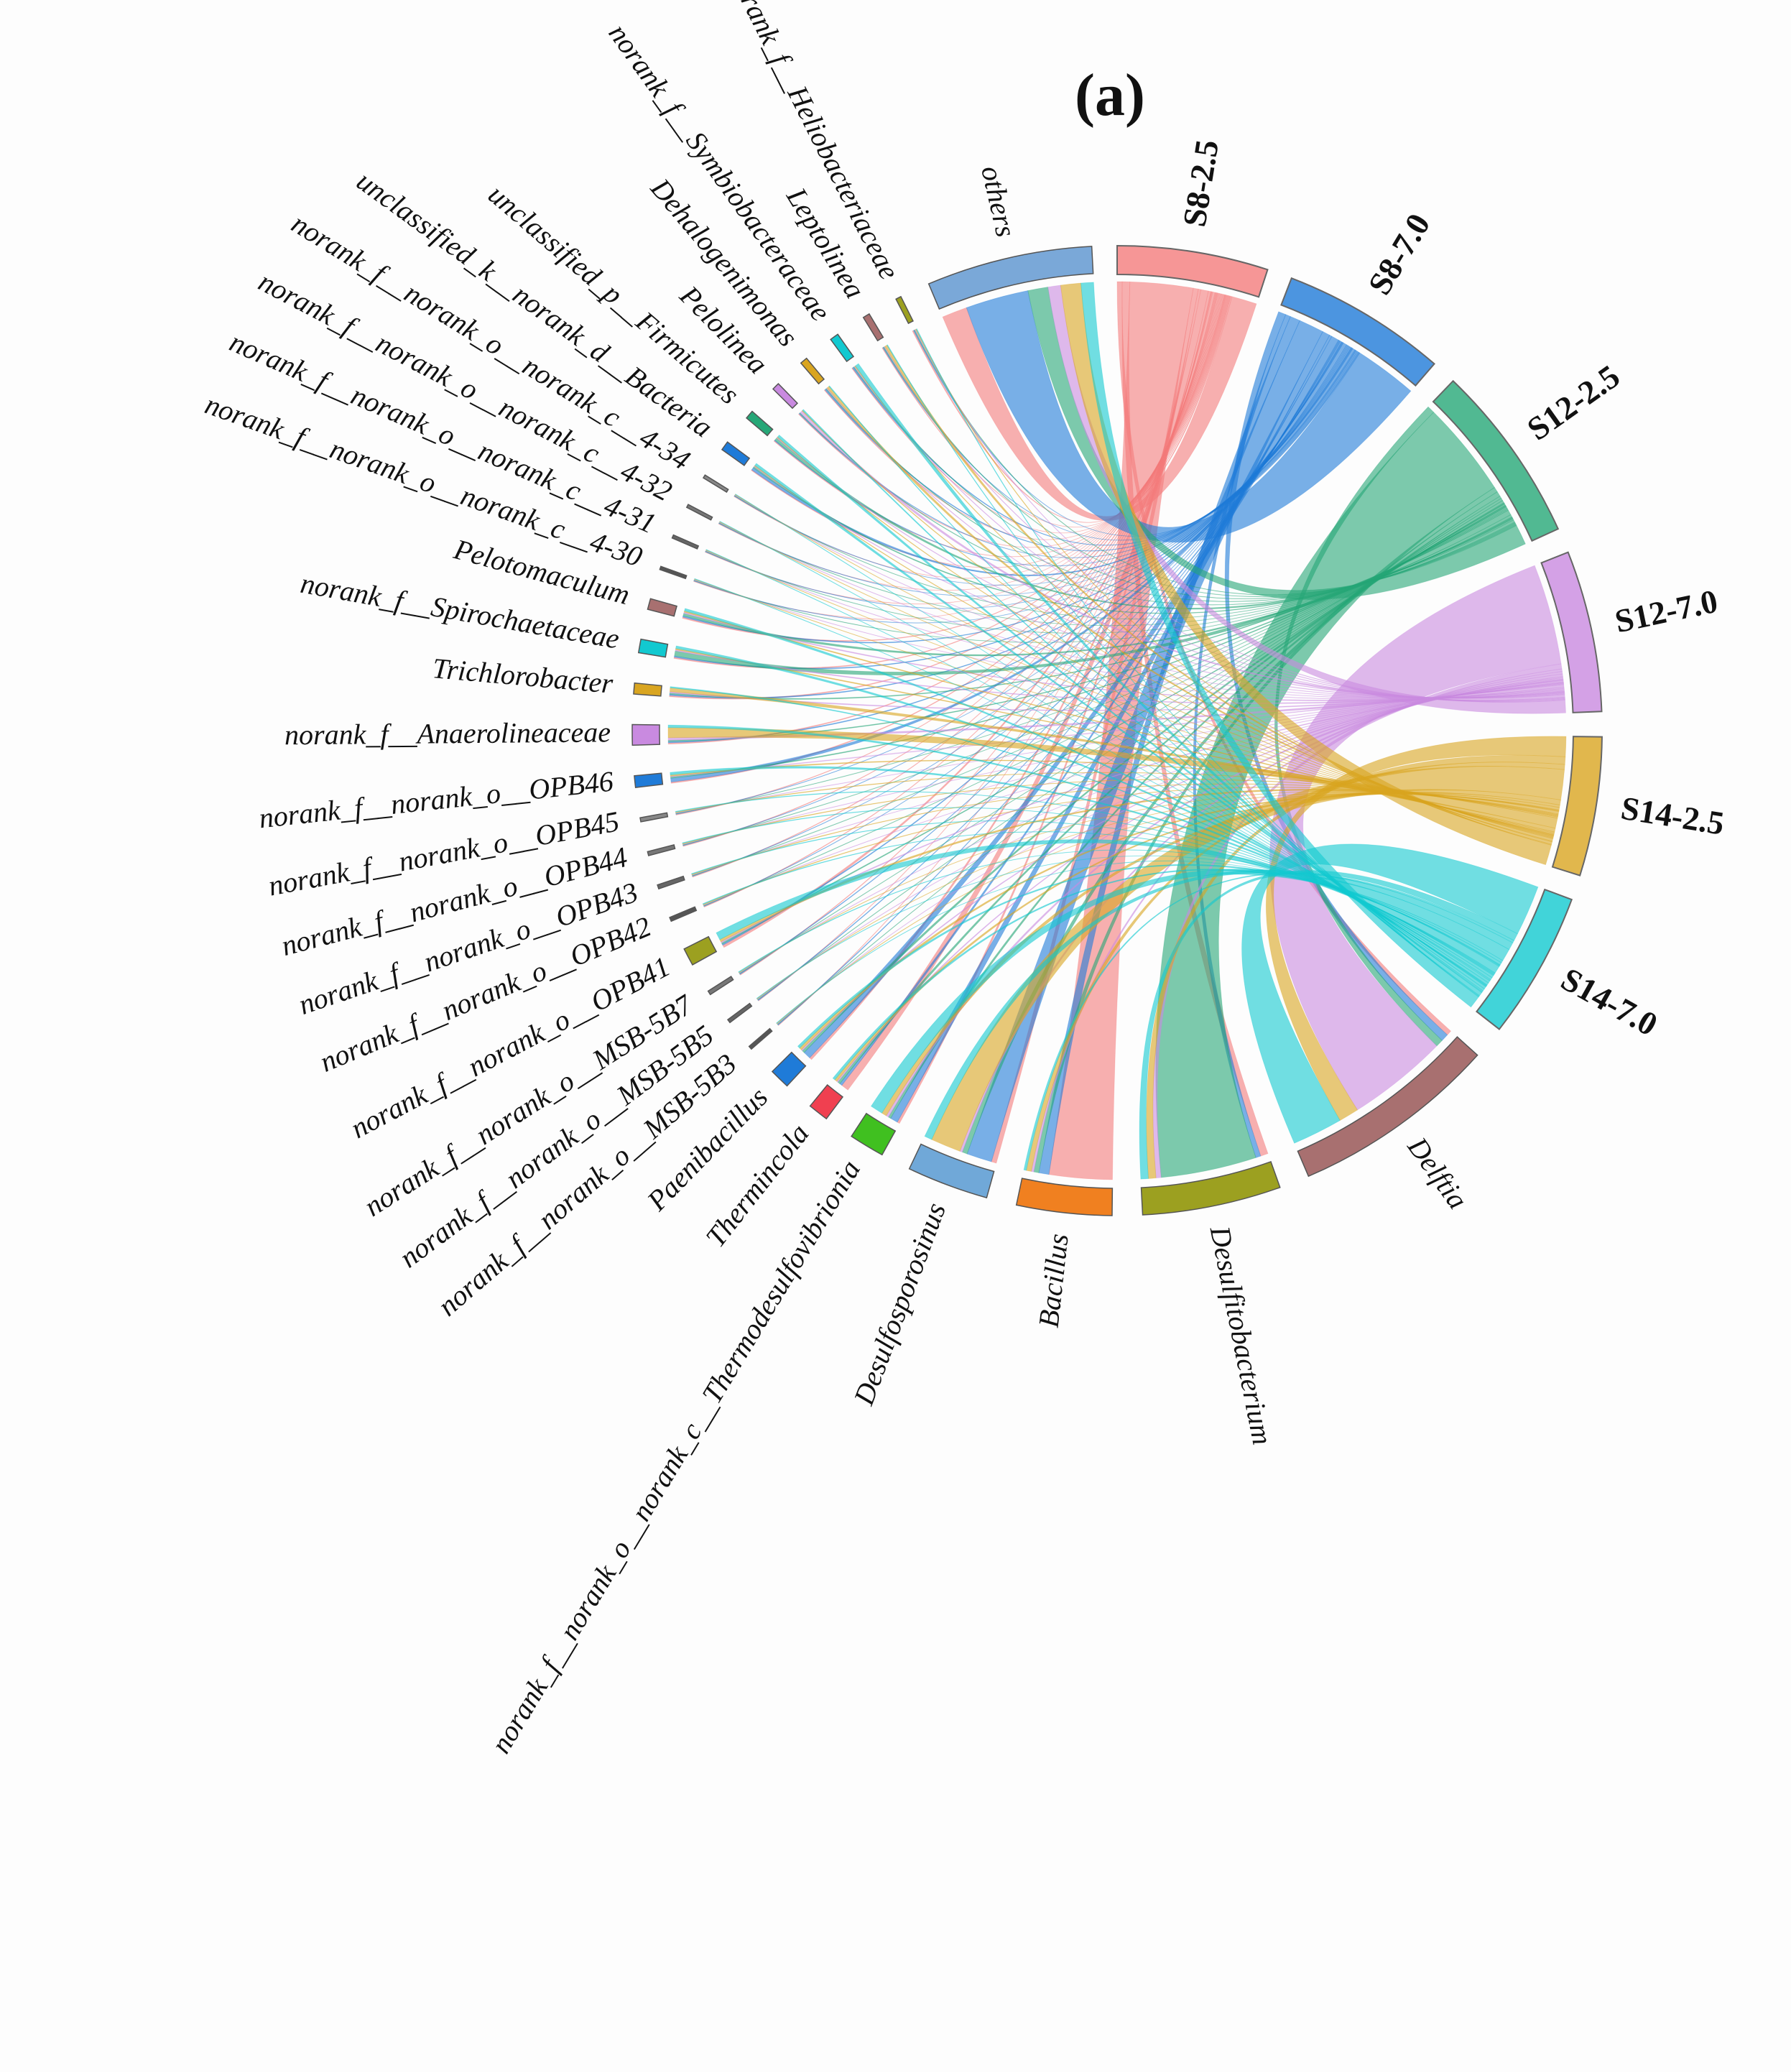 Image resolution: width=1791 pixels, height=2072 pixels. What do you see at coordinates (899, 1304) in the screenshot?
I see `group-label: Desulfosporosinus` at bounding box center [899, 1304].